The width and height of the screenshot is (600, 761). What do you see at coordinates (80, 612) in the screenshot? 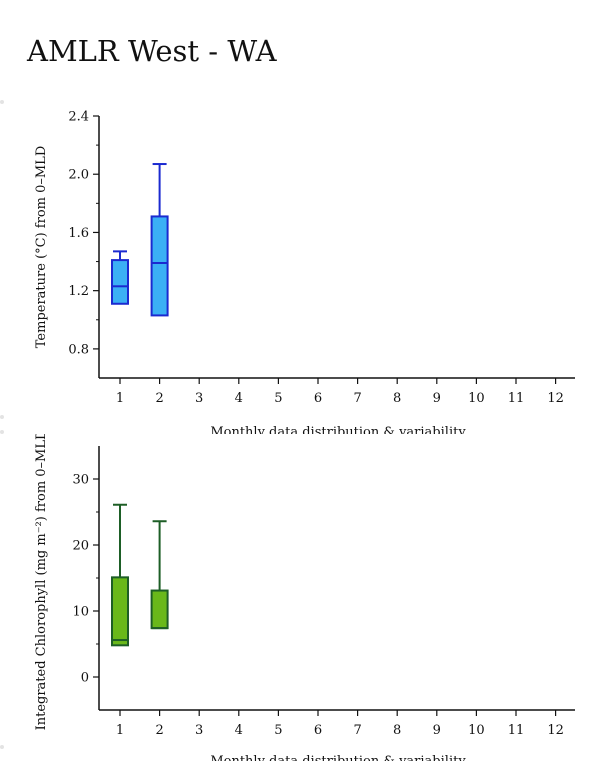
I see `y-tick-label: 10` at bounding box center [80, 612].